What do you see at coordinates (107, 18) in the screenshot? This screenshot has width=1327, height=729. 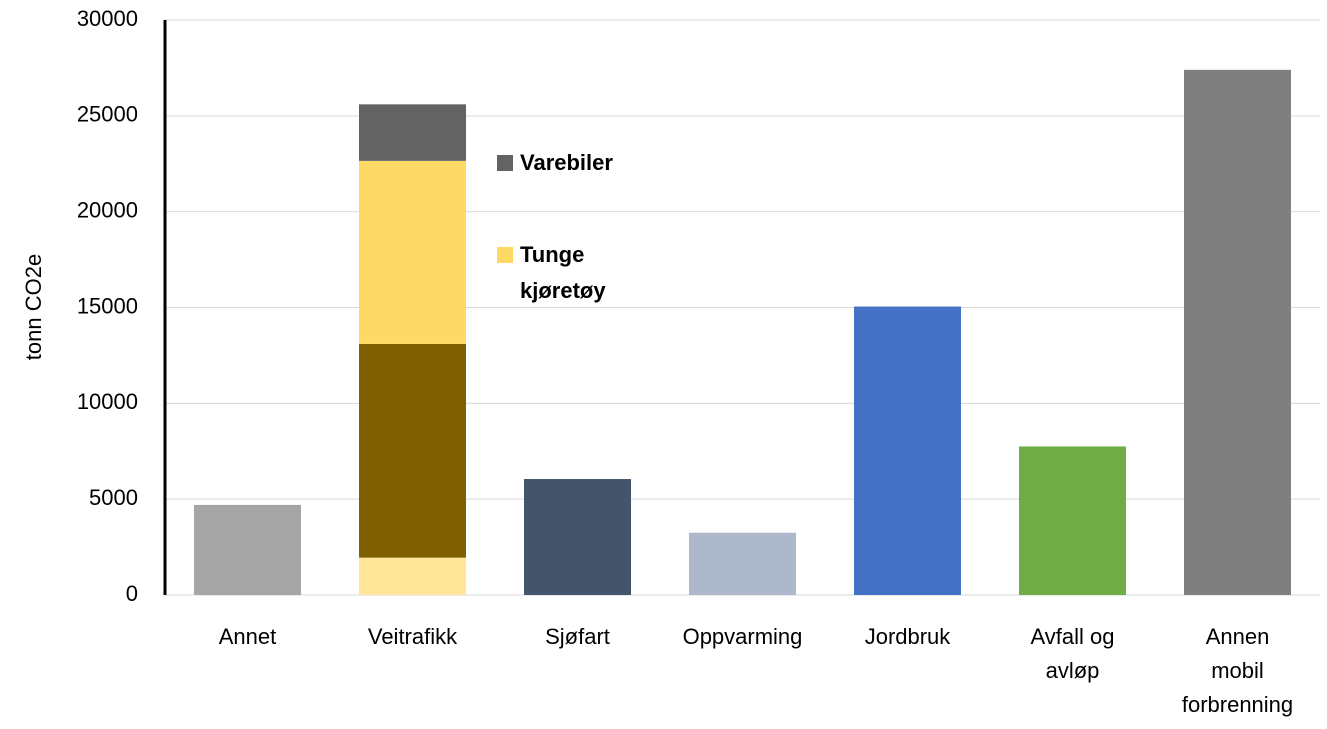 I see `y-tick-label: 30000` at bounding box center [107, 18].